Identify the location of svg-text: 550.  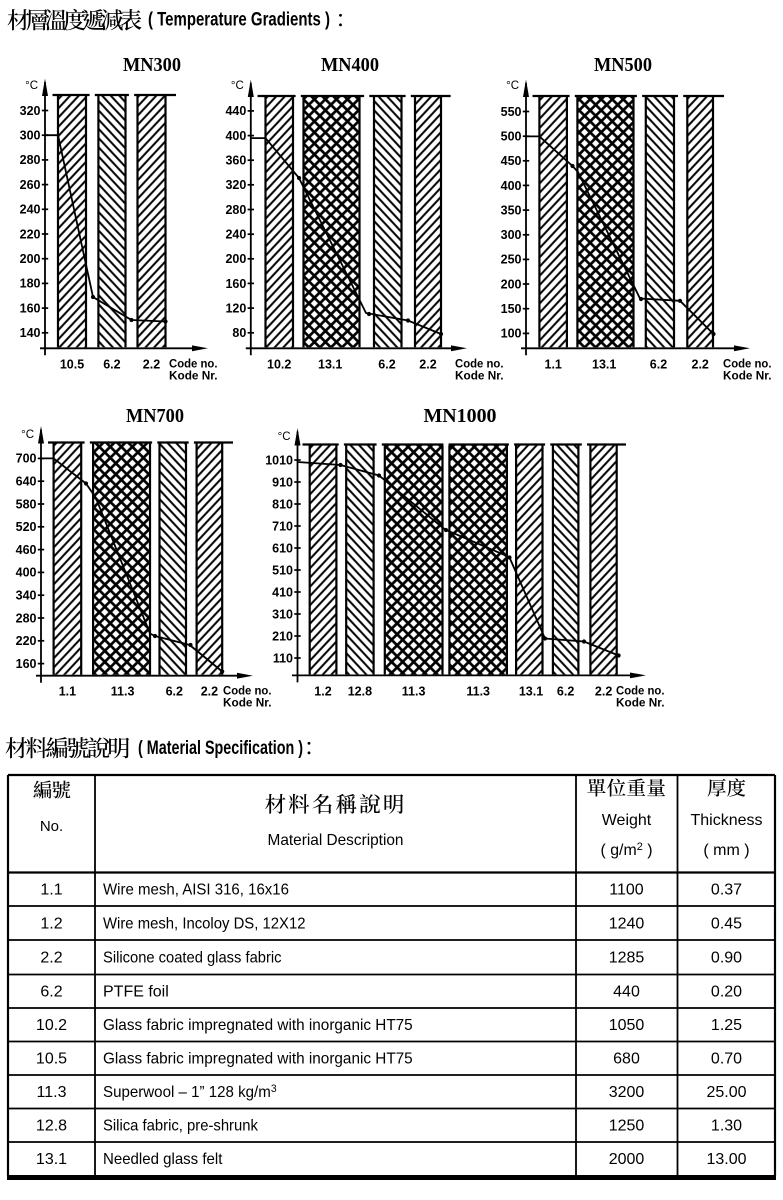
(511, 112).